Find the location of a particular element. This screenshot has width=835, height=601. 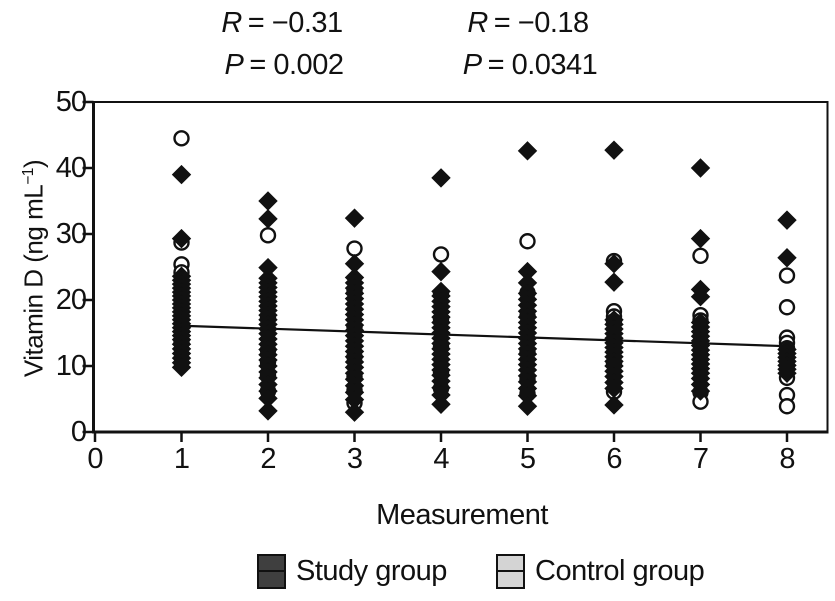

annotation-value: = 0.0341 is located at coordinates (542, 65).